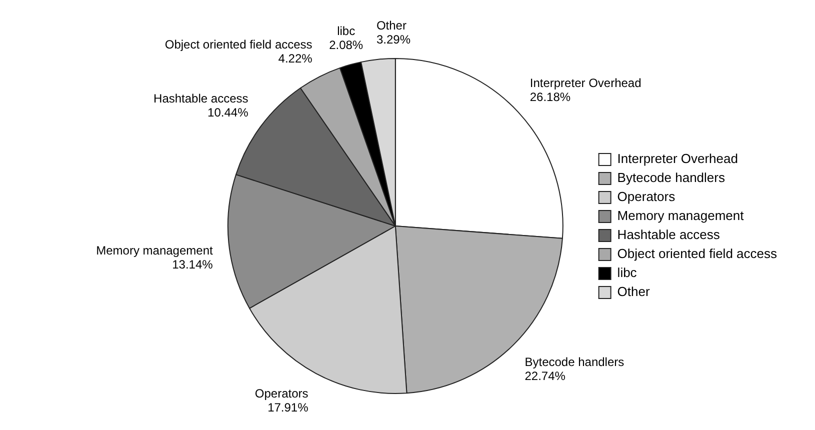 The width and height of the screenshot is (815, 430). Describe the element at coordinates (680, 216) in the screenshot. I see `legend-label: Memory management` at that location.